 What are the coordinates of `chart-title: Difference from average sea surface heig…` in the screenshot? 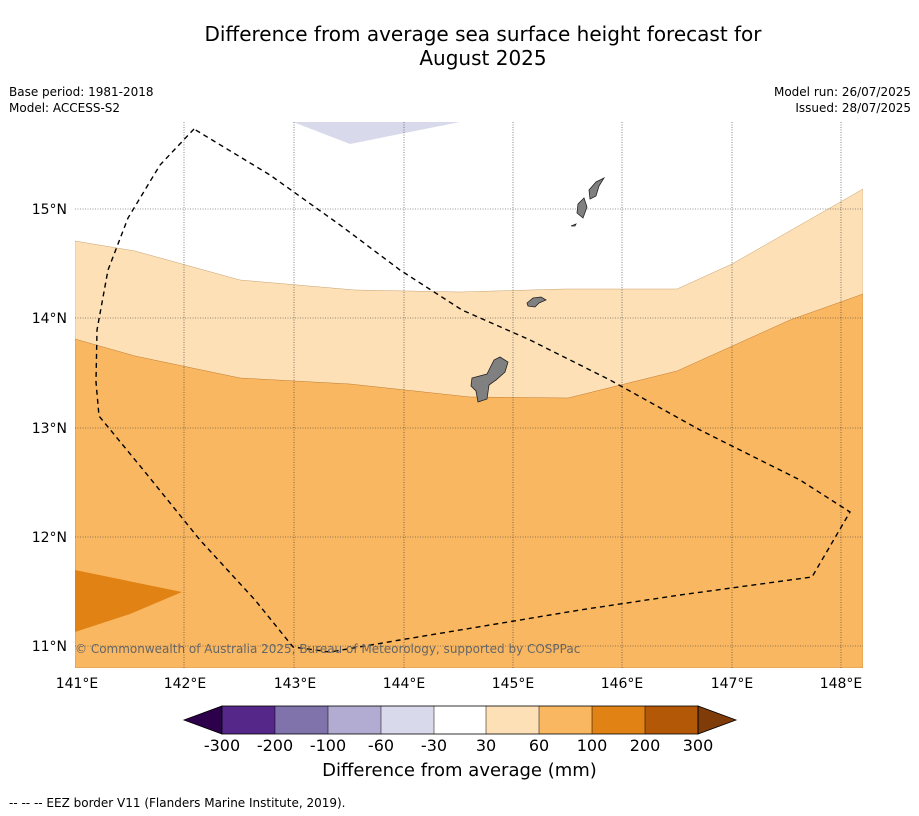 It's located at (459, 46).